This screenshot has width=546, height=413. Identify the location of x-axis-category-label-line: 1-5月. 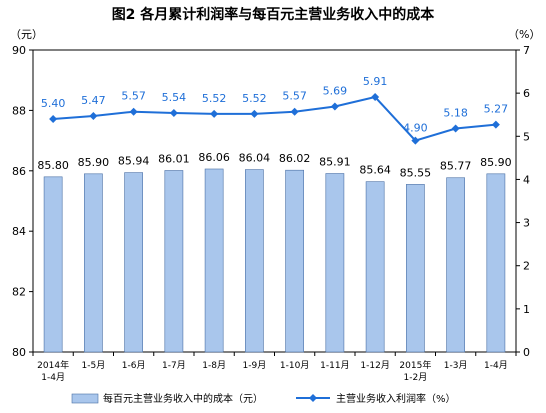
(94, 365).